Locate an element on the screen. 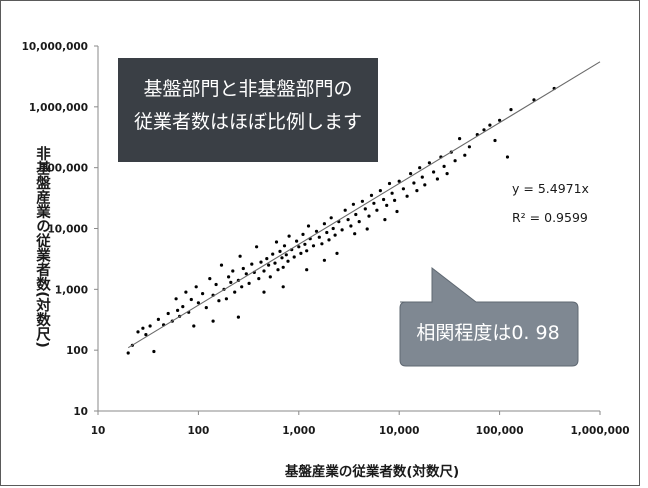 Image resolution: width=648 pixels, height=488 pixels. y-tick-label: 1,000,000 is located at coordinates (58, 108).